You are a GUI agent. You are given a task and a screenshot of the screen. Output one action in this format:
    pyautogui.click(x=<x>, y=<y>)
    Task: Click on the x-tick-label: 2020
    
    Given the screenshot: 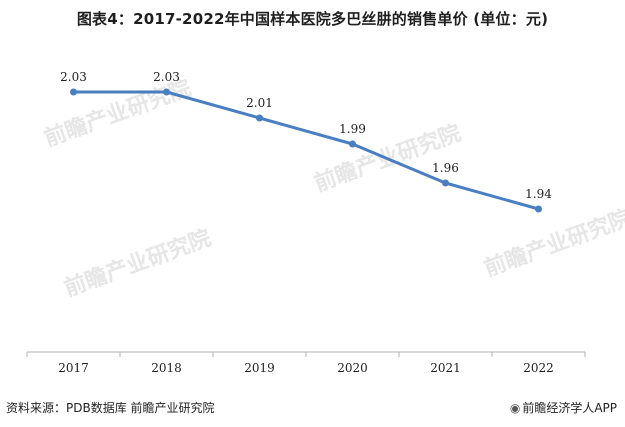 What is the action you would take?
    pyautogui.click(x=352, y=368)
    